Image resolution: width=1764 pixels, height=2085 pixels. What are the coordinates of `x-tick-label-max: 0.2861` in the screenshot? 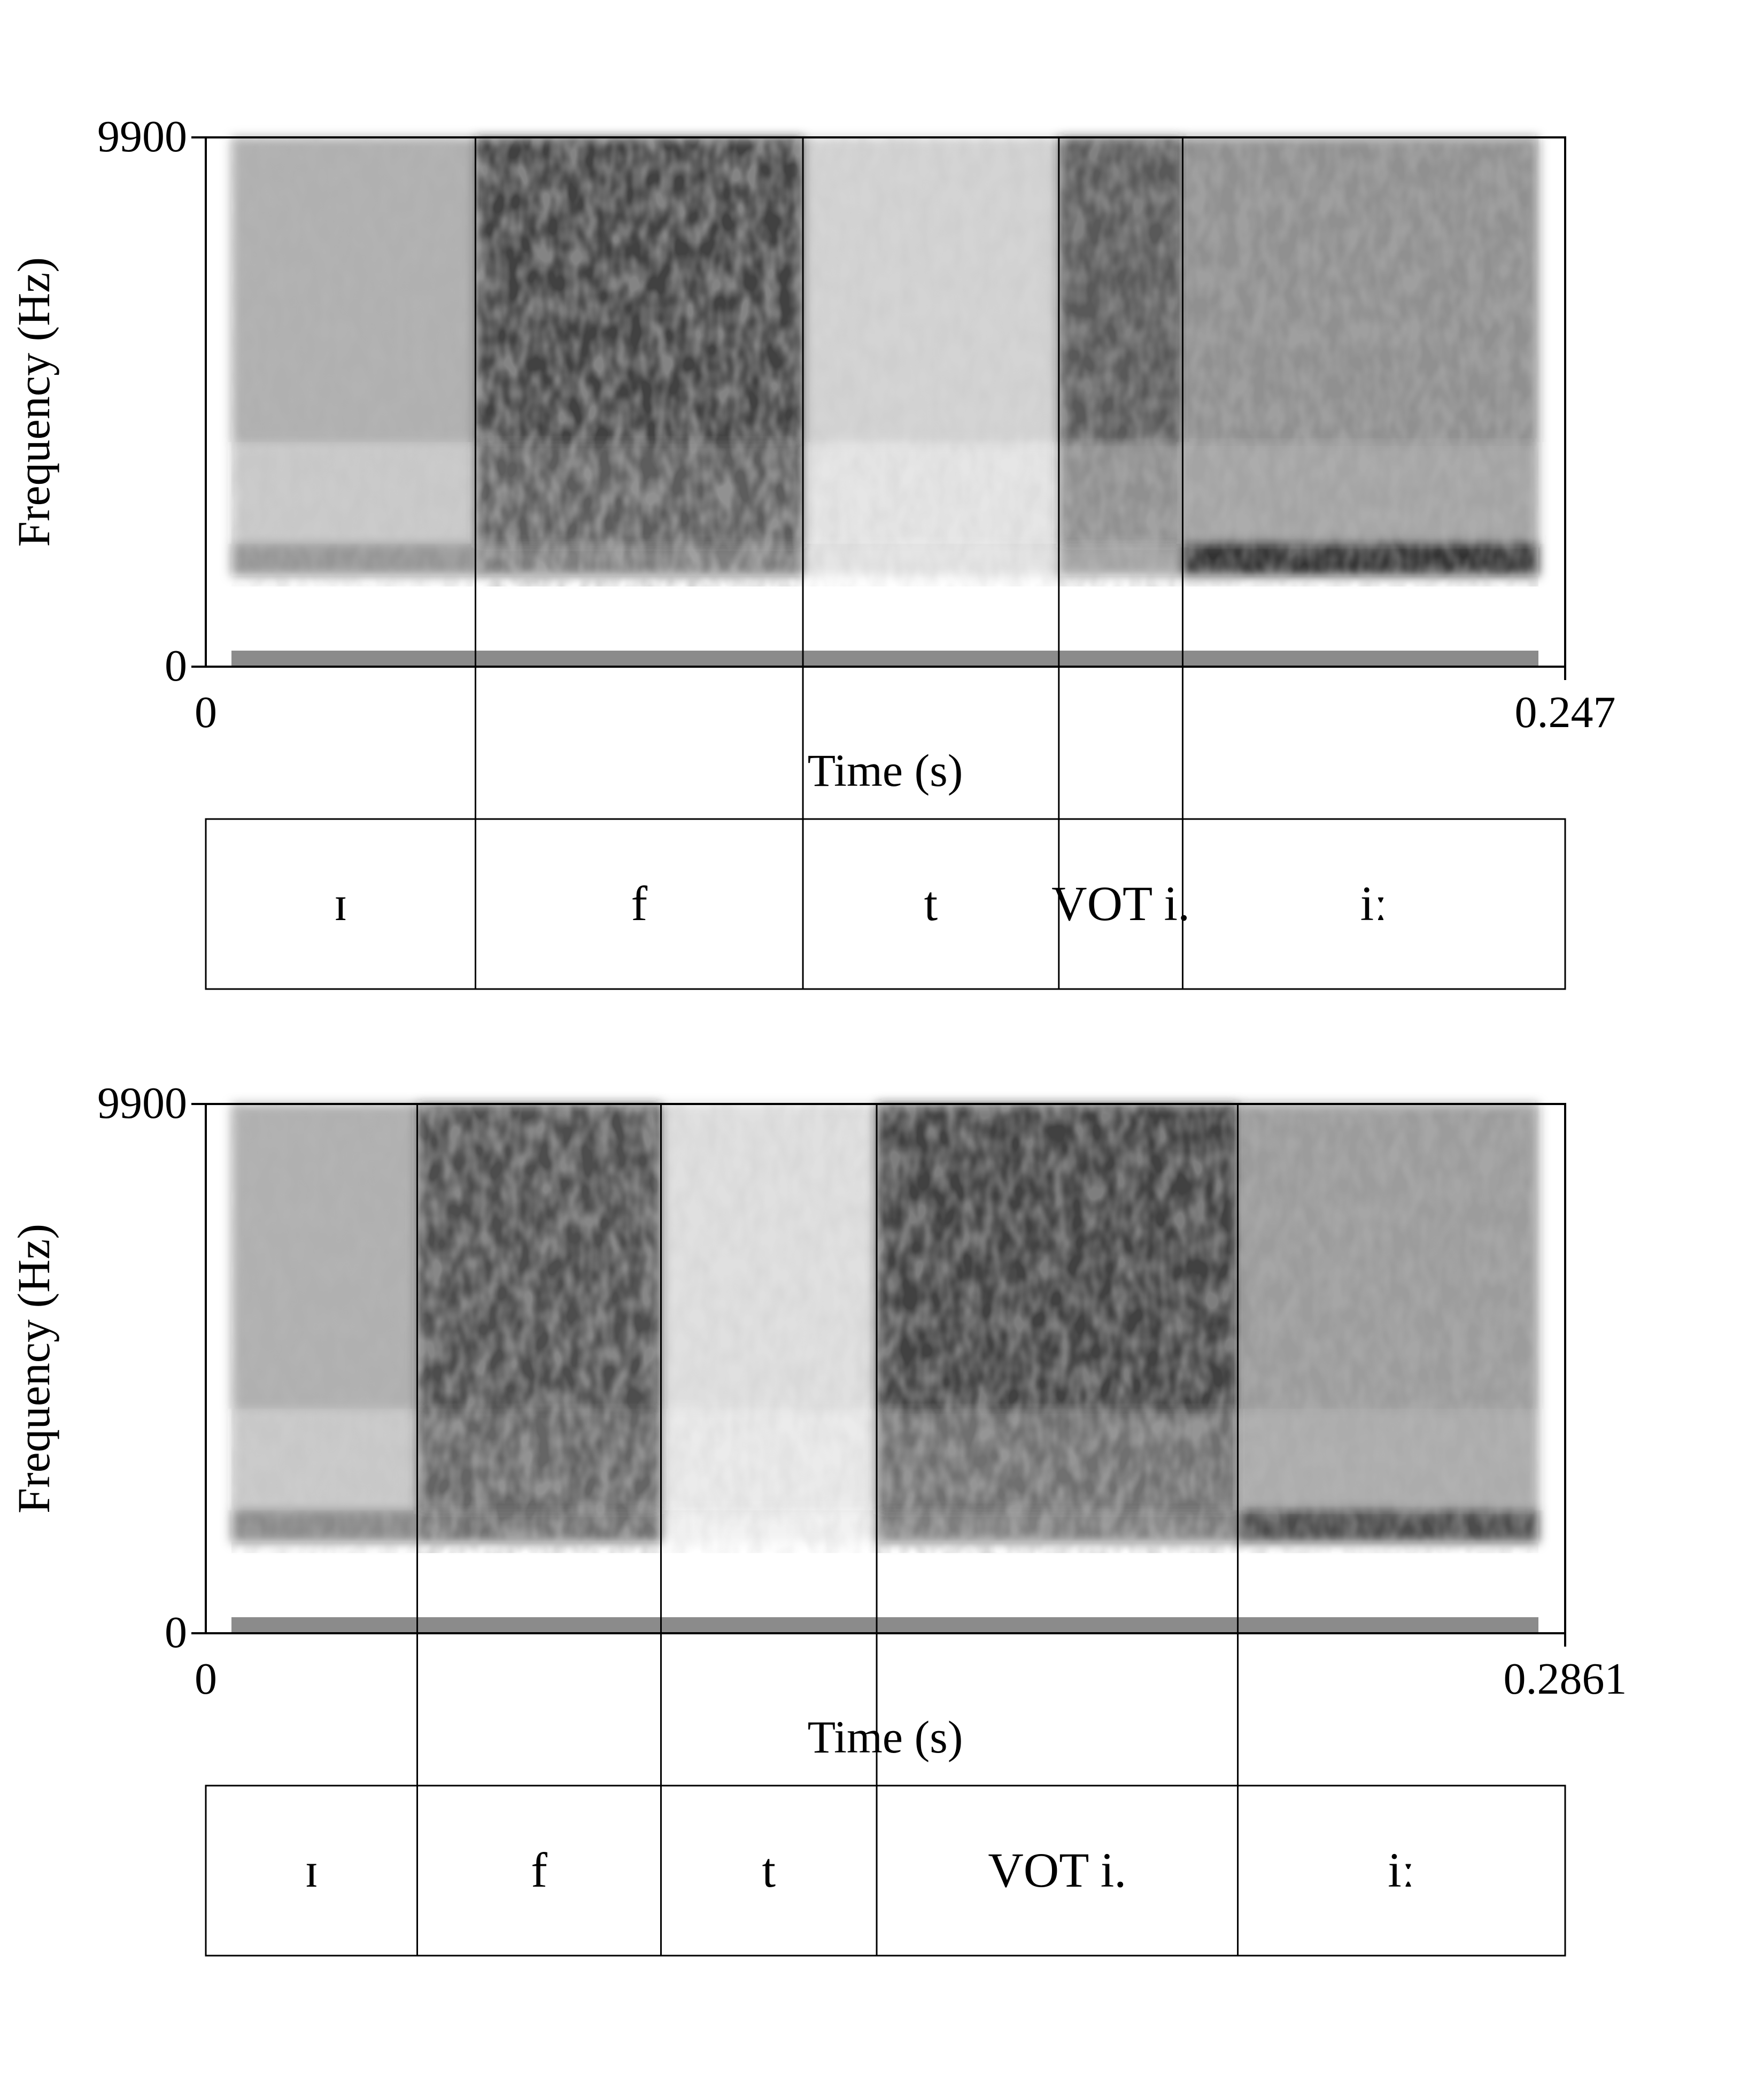 It's located at (1565, 1679).